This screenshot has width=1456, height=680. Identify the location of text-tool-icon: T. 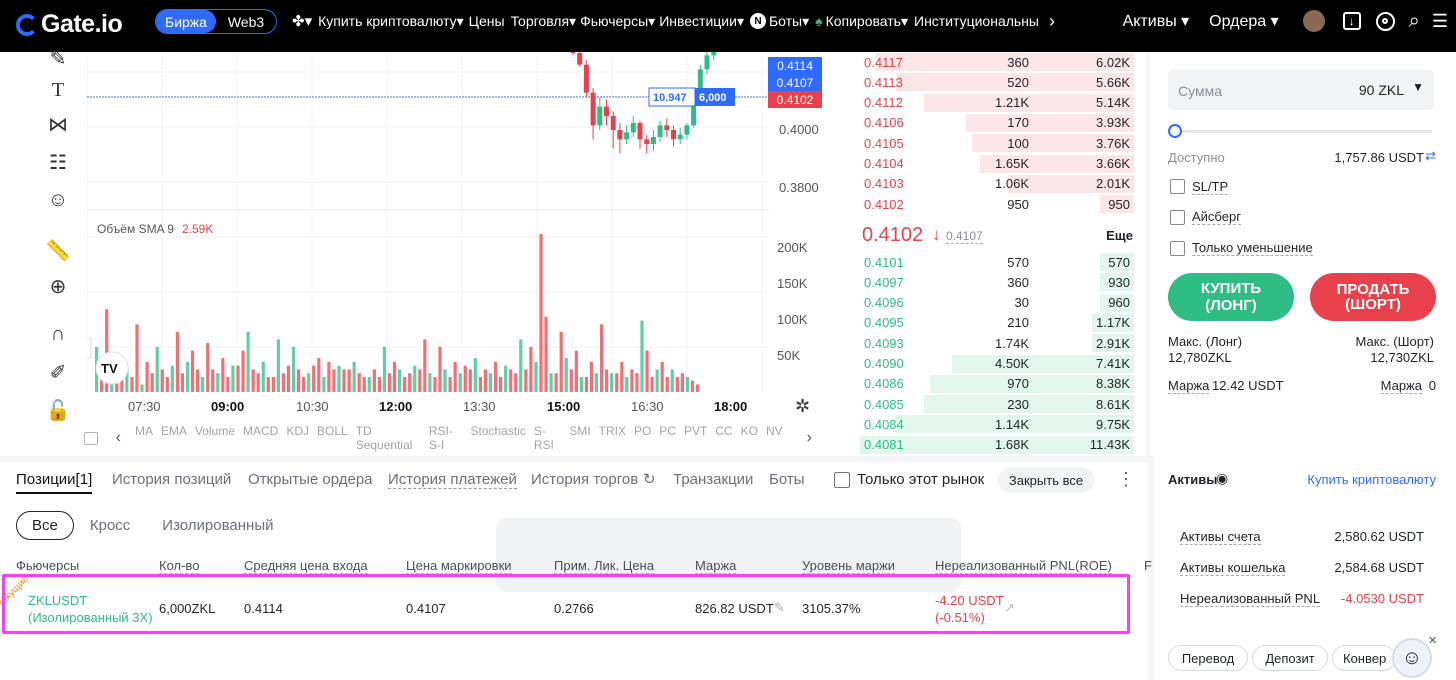
(58, 89).